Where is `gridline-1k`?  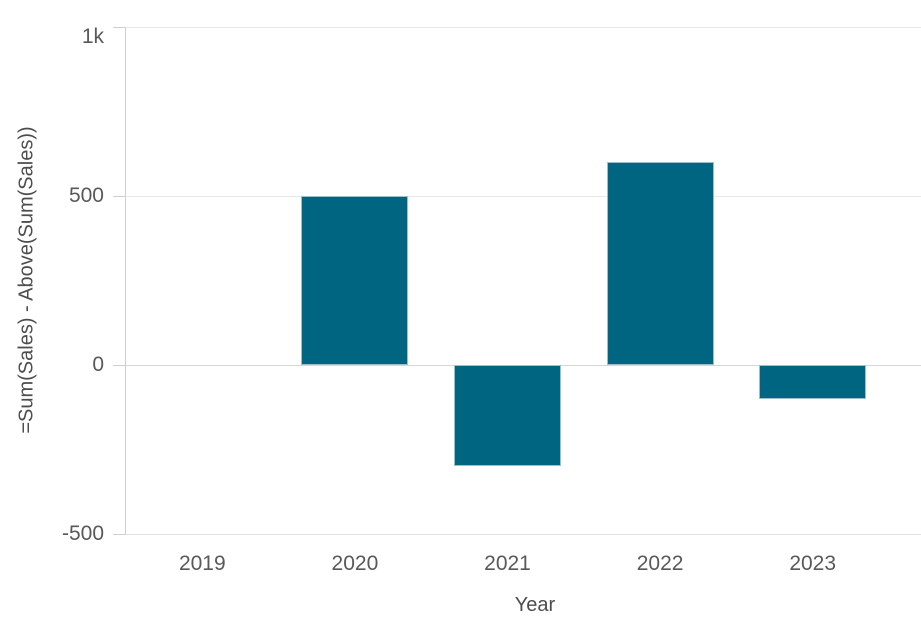
gridline-1k is located at coordinates (523, 27).